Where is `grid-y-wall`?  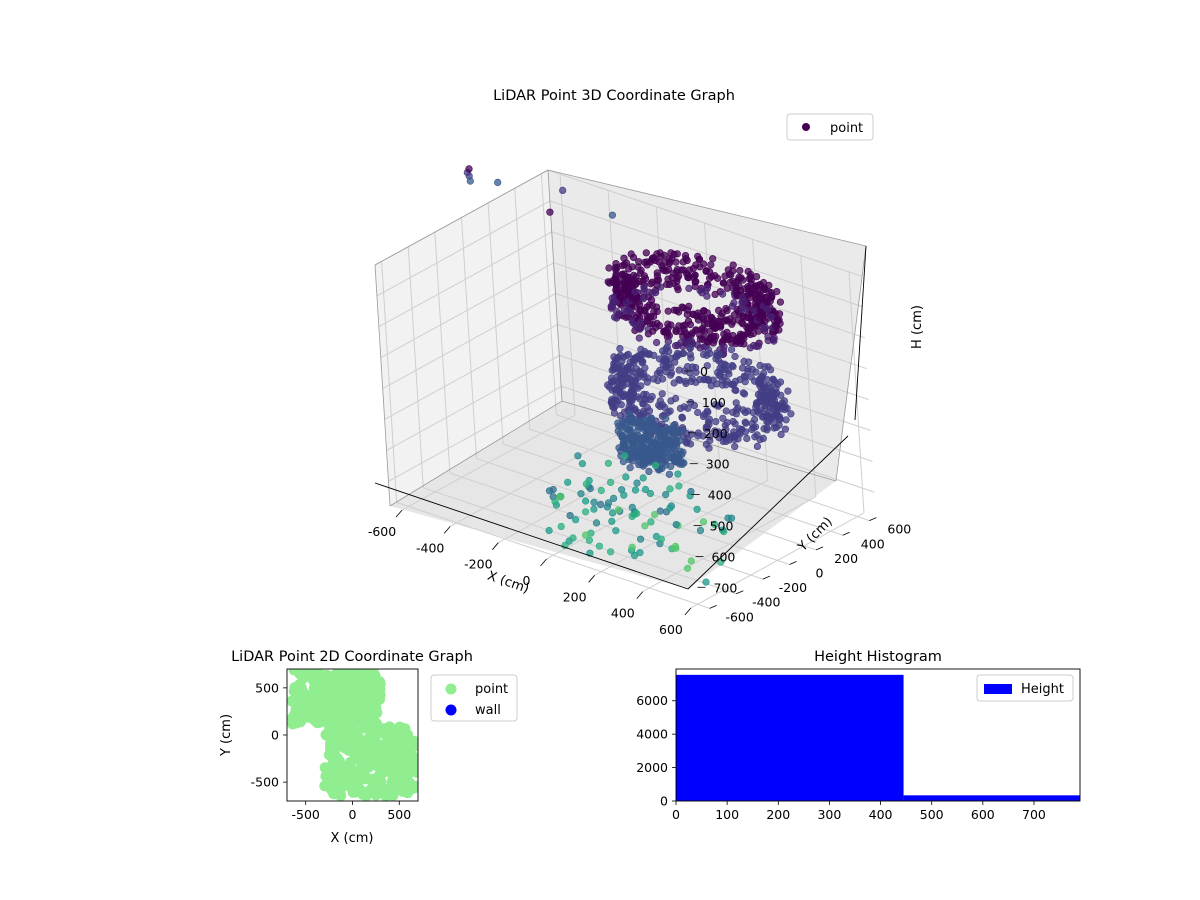 grid-y-wall is located at coordinates (522, 309).